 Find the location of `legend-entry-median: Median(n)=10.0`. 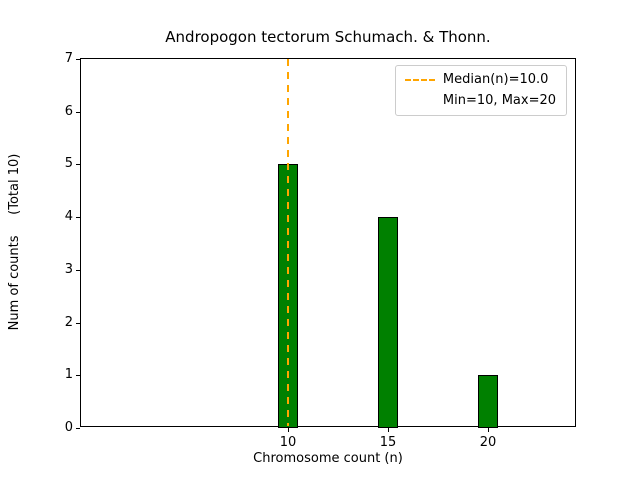

legend-entry-median: Median(n)=10.0 is located at coordinates (480, 80).